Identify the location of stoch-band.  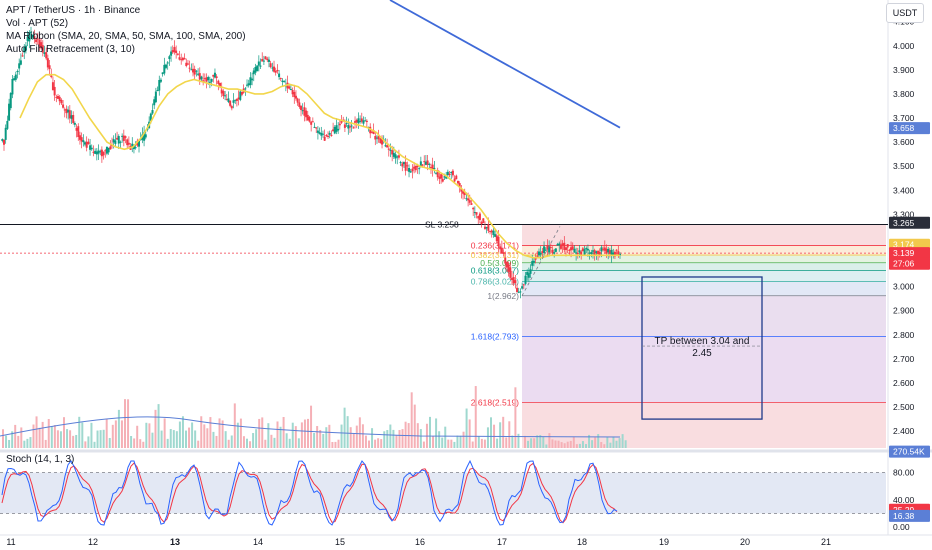
(443, 493).